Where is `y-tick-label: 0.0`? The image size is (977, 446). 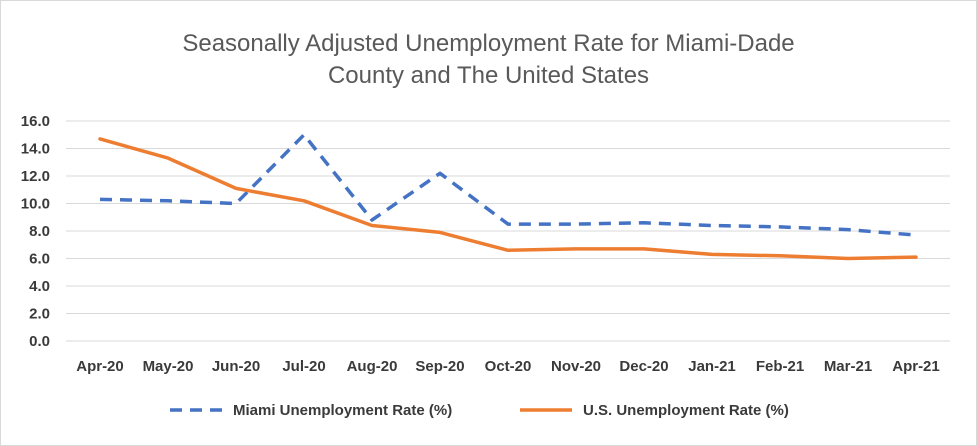 y-tick-label: 0.0 is located at coordinates (39, 341).